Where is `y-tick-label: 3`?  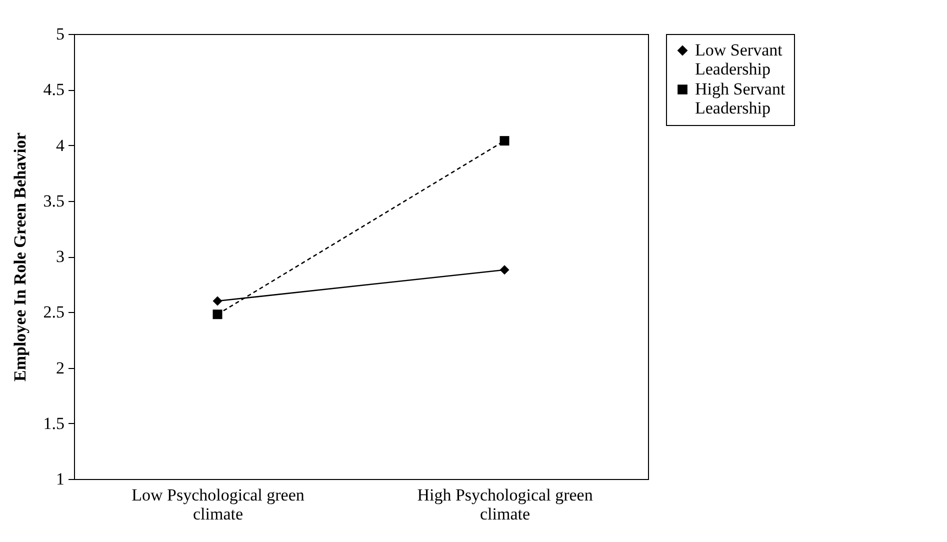 y-tick-label: 3 is located at coordinates (60, 256).